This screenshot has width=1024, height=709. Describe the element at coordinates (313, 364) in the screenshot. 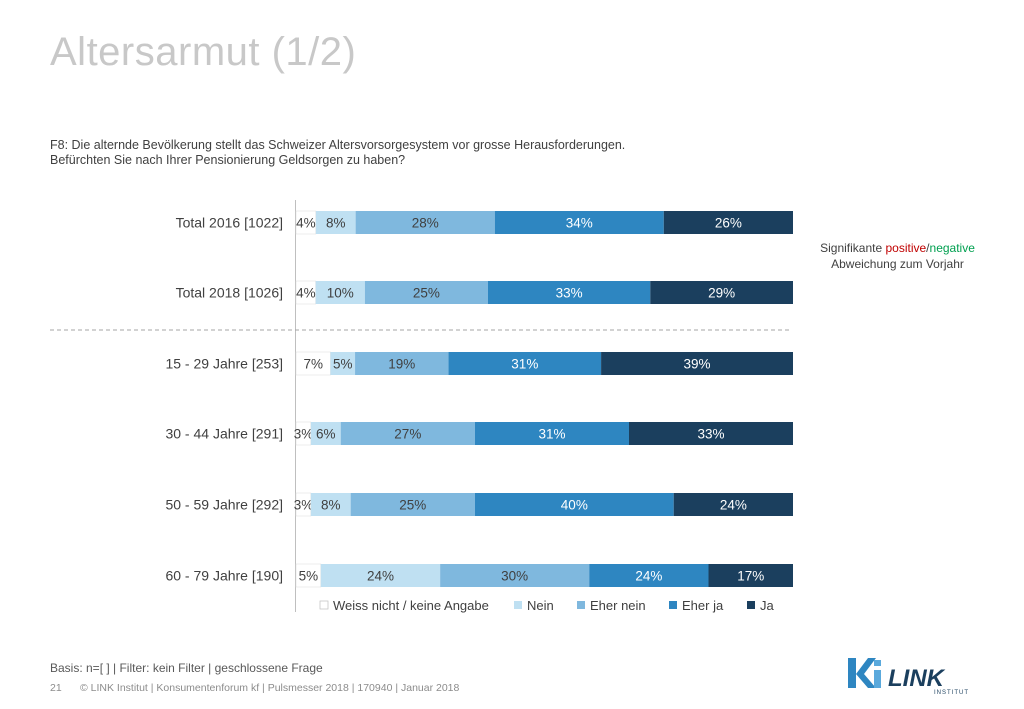

I see `data-label: 7%` at that location.